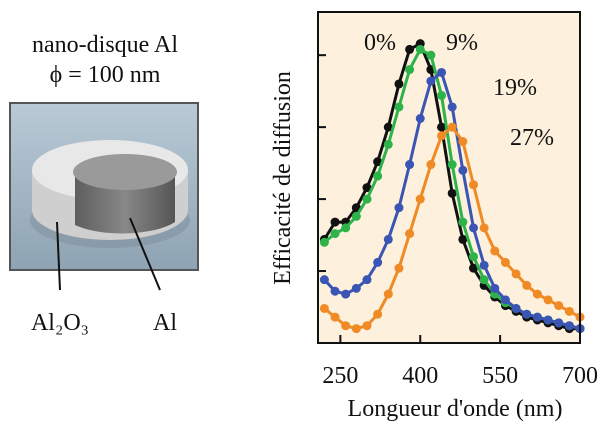 Image resolution: width=601 pixels, height=427 pixels. Describe the element at coordinates (420, 376) in the screenshot. I see `x-tick-label: 400` at that location.